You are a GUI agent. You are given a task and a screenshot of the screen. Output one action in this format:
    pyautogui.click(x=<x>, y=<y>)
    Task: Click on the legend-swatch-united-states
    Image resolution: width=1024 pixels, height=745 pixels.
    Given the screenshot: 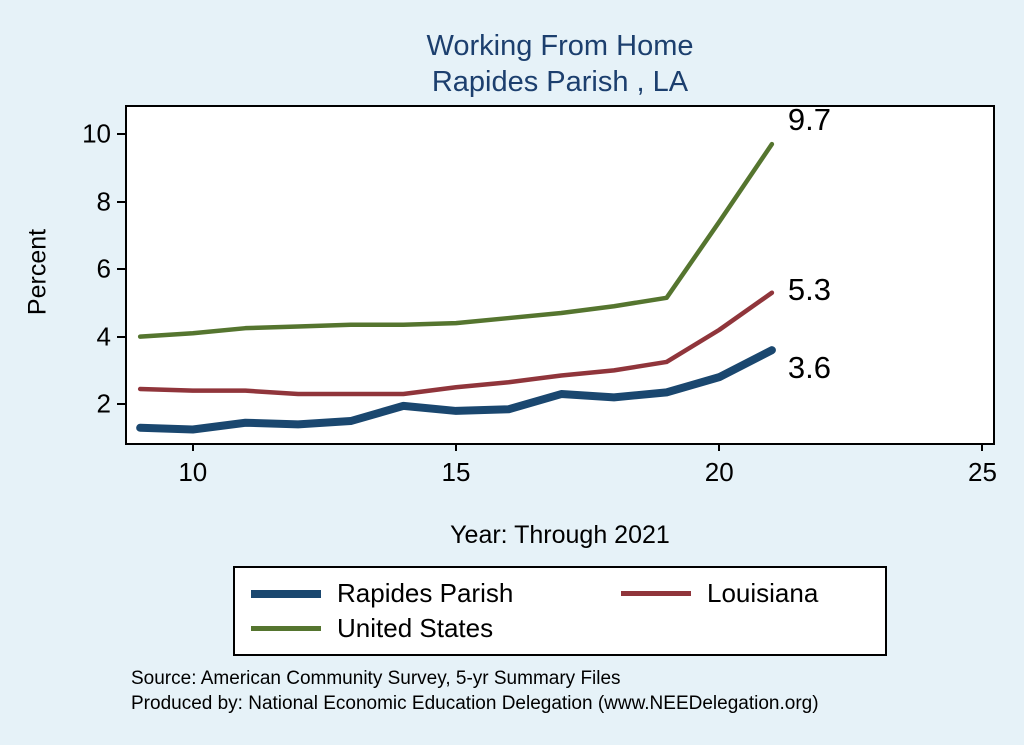 What is the action you would take?
    pyautogui.click(x=286, y=628)
    